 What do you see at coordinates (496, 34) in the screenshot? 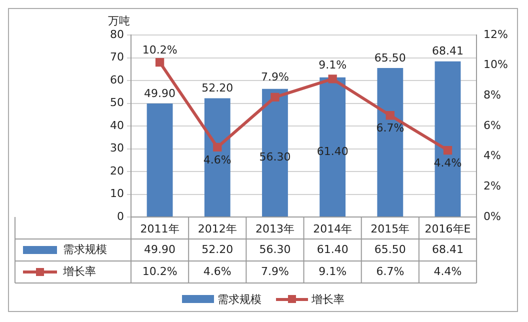
I see `y2-tick-label: 12%` at bounding box center [496, 34].